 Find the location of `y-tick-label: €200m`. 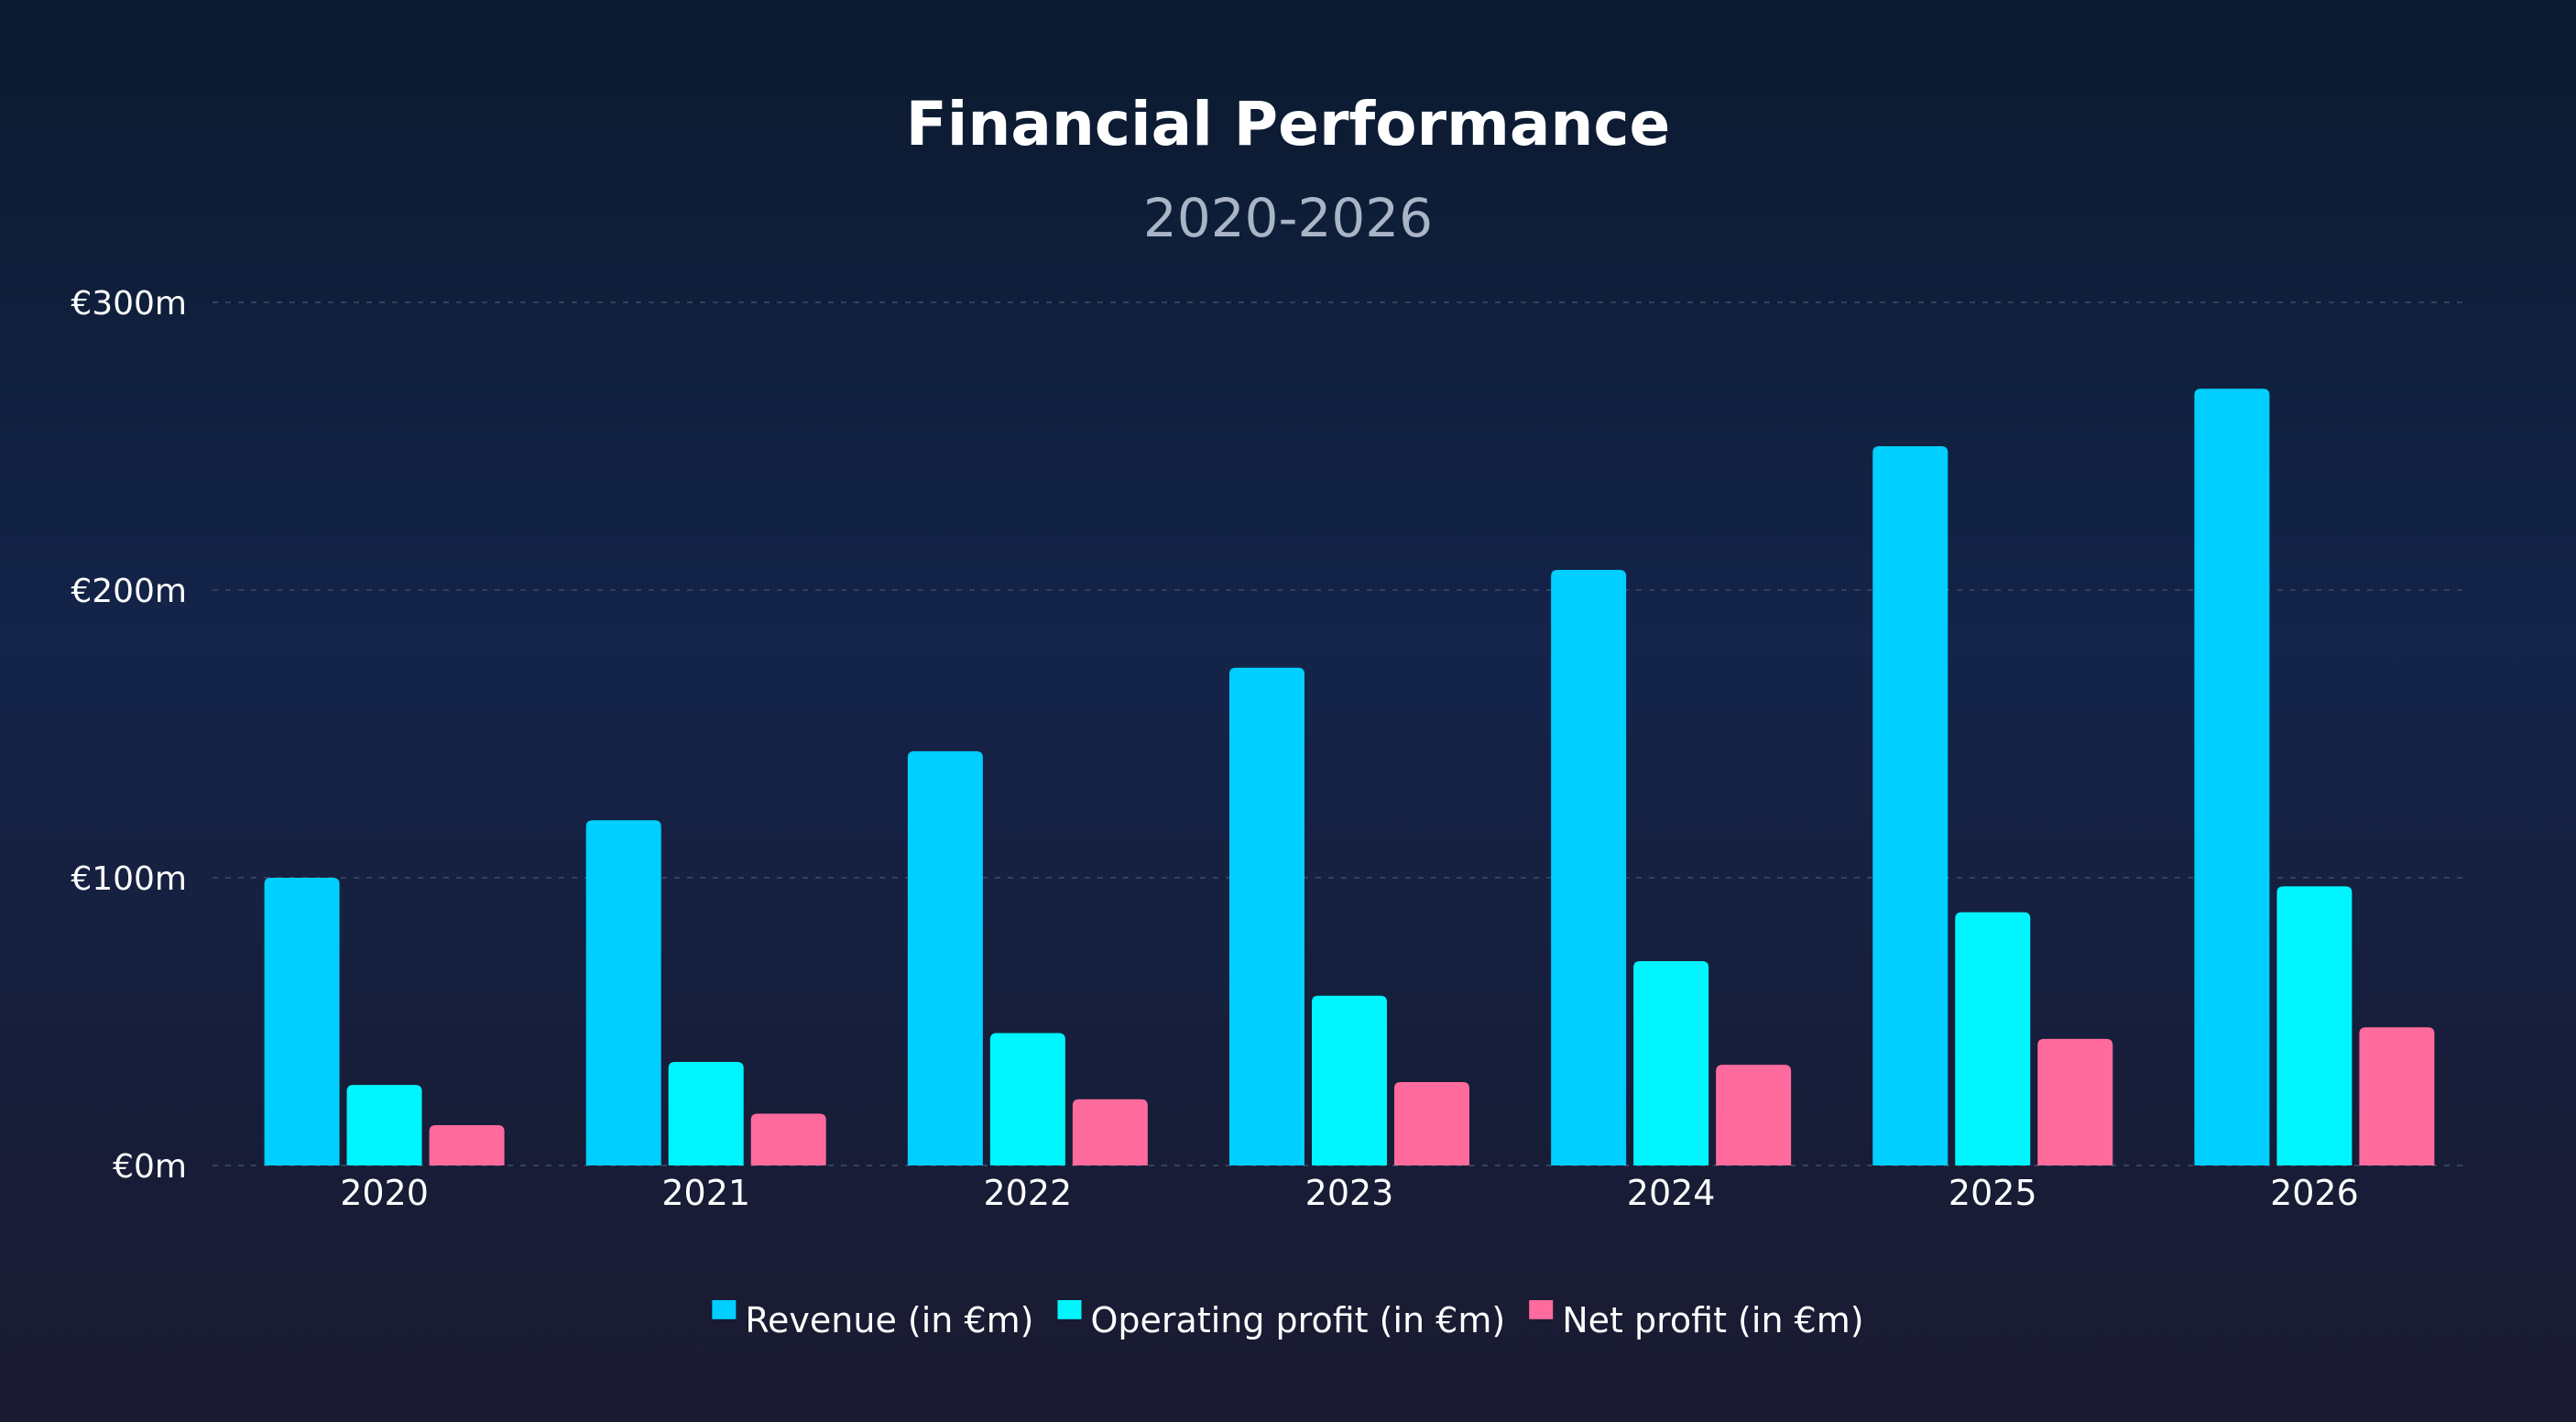

y-tick-label: €200m is located at coordinates (129, 591).